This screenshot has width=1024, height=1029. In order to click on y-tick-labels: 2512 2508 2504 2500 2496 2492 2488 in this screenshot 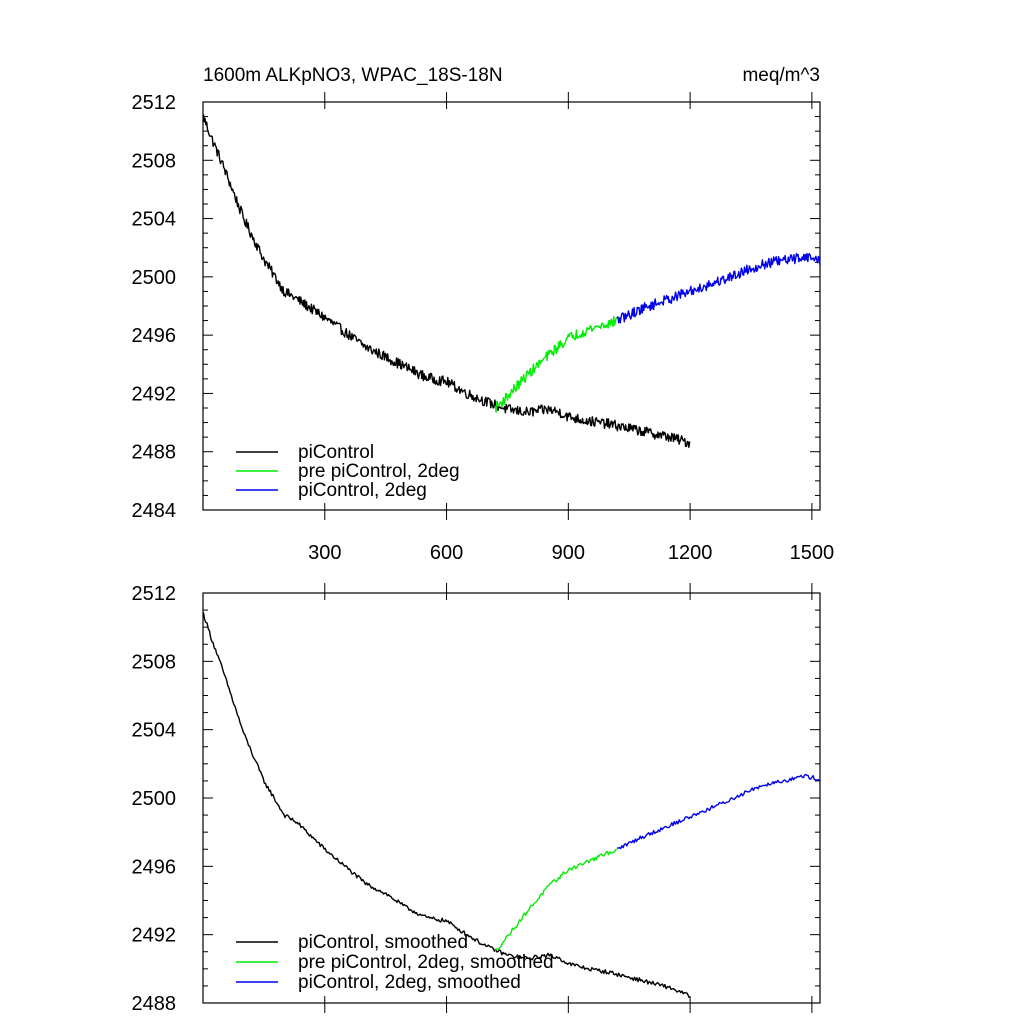, I will do `click(154, 799)`.